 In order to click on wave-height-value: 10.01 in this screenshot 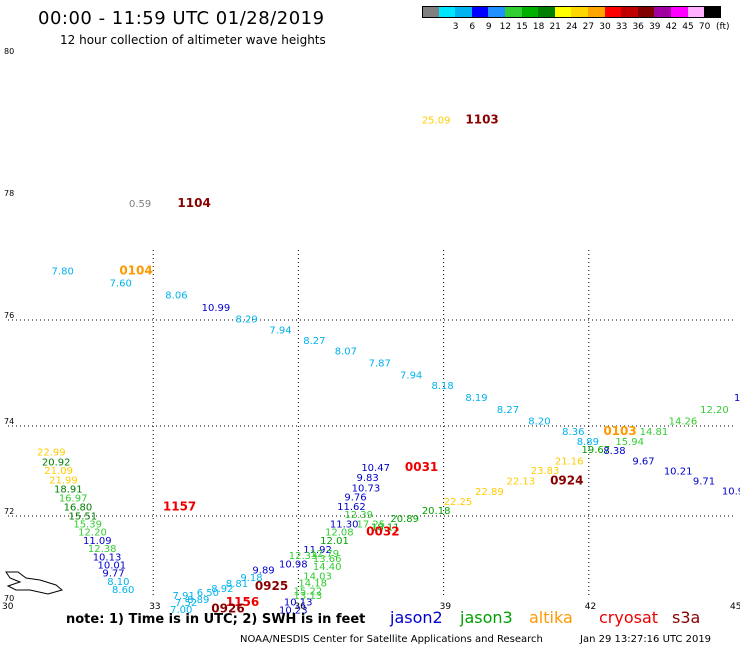, I will do `click(112, 565)`.